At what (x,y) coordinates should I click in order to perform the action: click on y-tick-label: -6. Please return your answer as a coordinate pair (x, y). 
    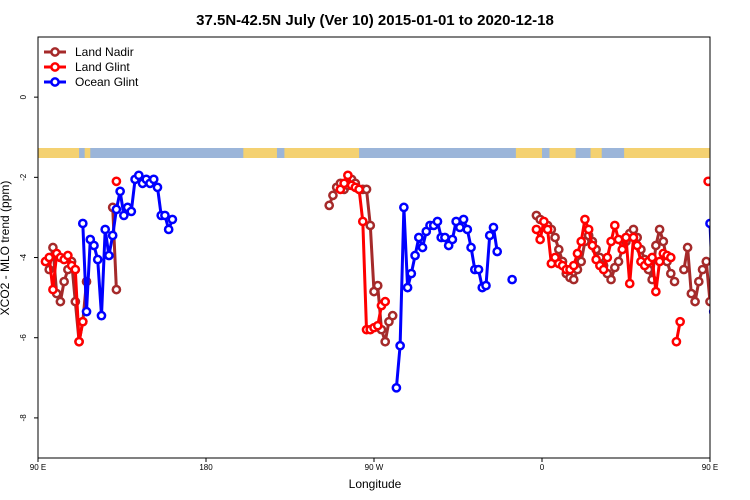
    Looking at the image, I should click on (23, 338).